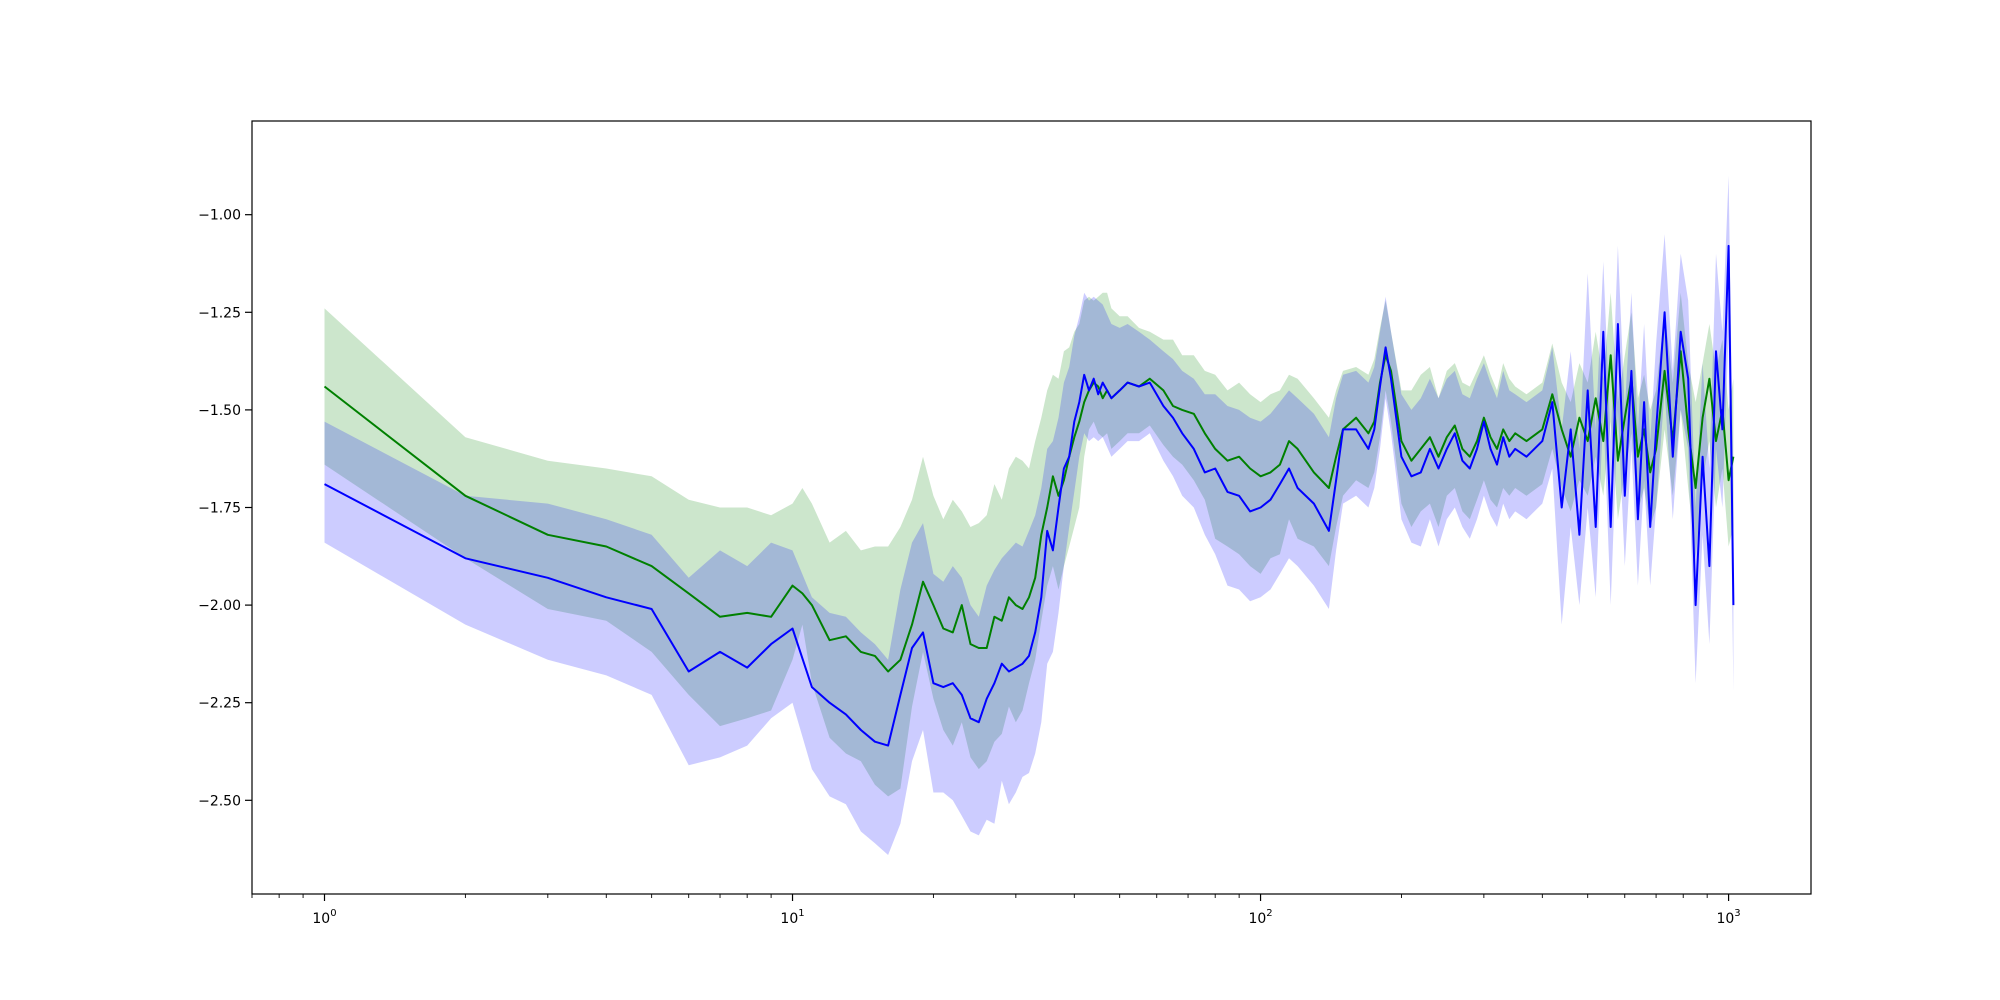  What do you see at coordinates (219, 606) in the screenshot?
I see `y-tick-label: −2.00` at bounding box center [219, 606].